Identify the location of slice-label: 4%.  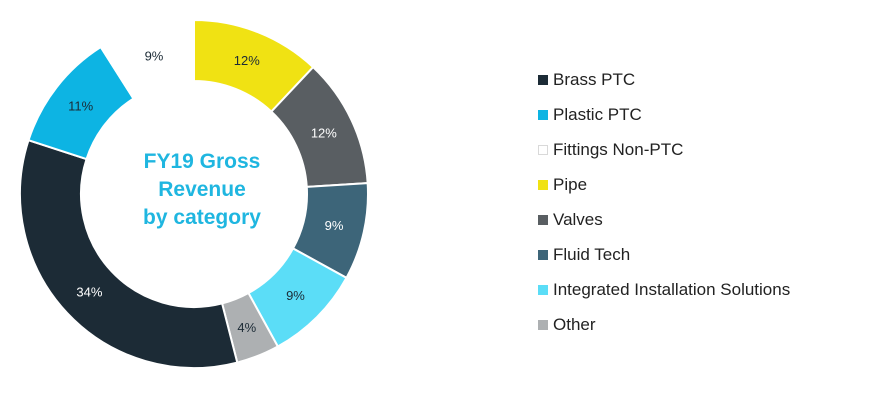
(246, 327).